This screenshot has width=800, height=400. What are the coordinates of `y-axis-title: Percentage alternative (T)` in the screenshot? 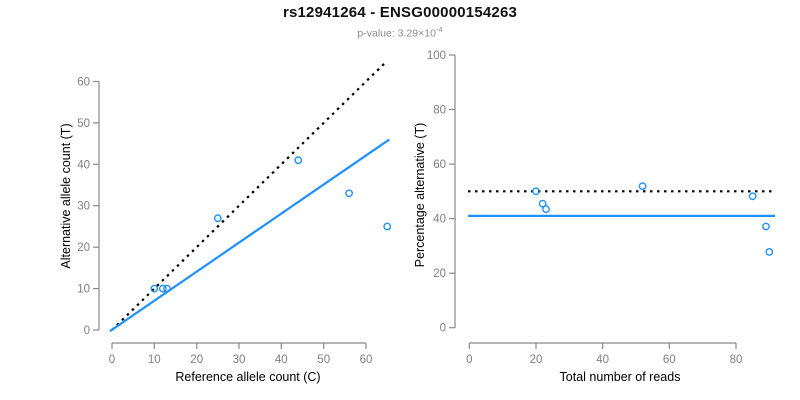 It's located at (420, 195).